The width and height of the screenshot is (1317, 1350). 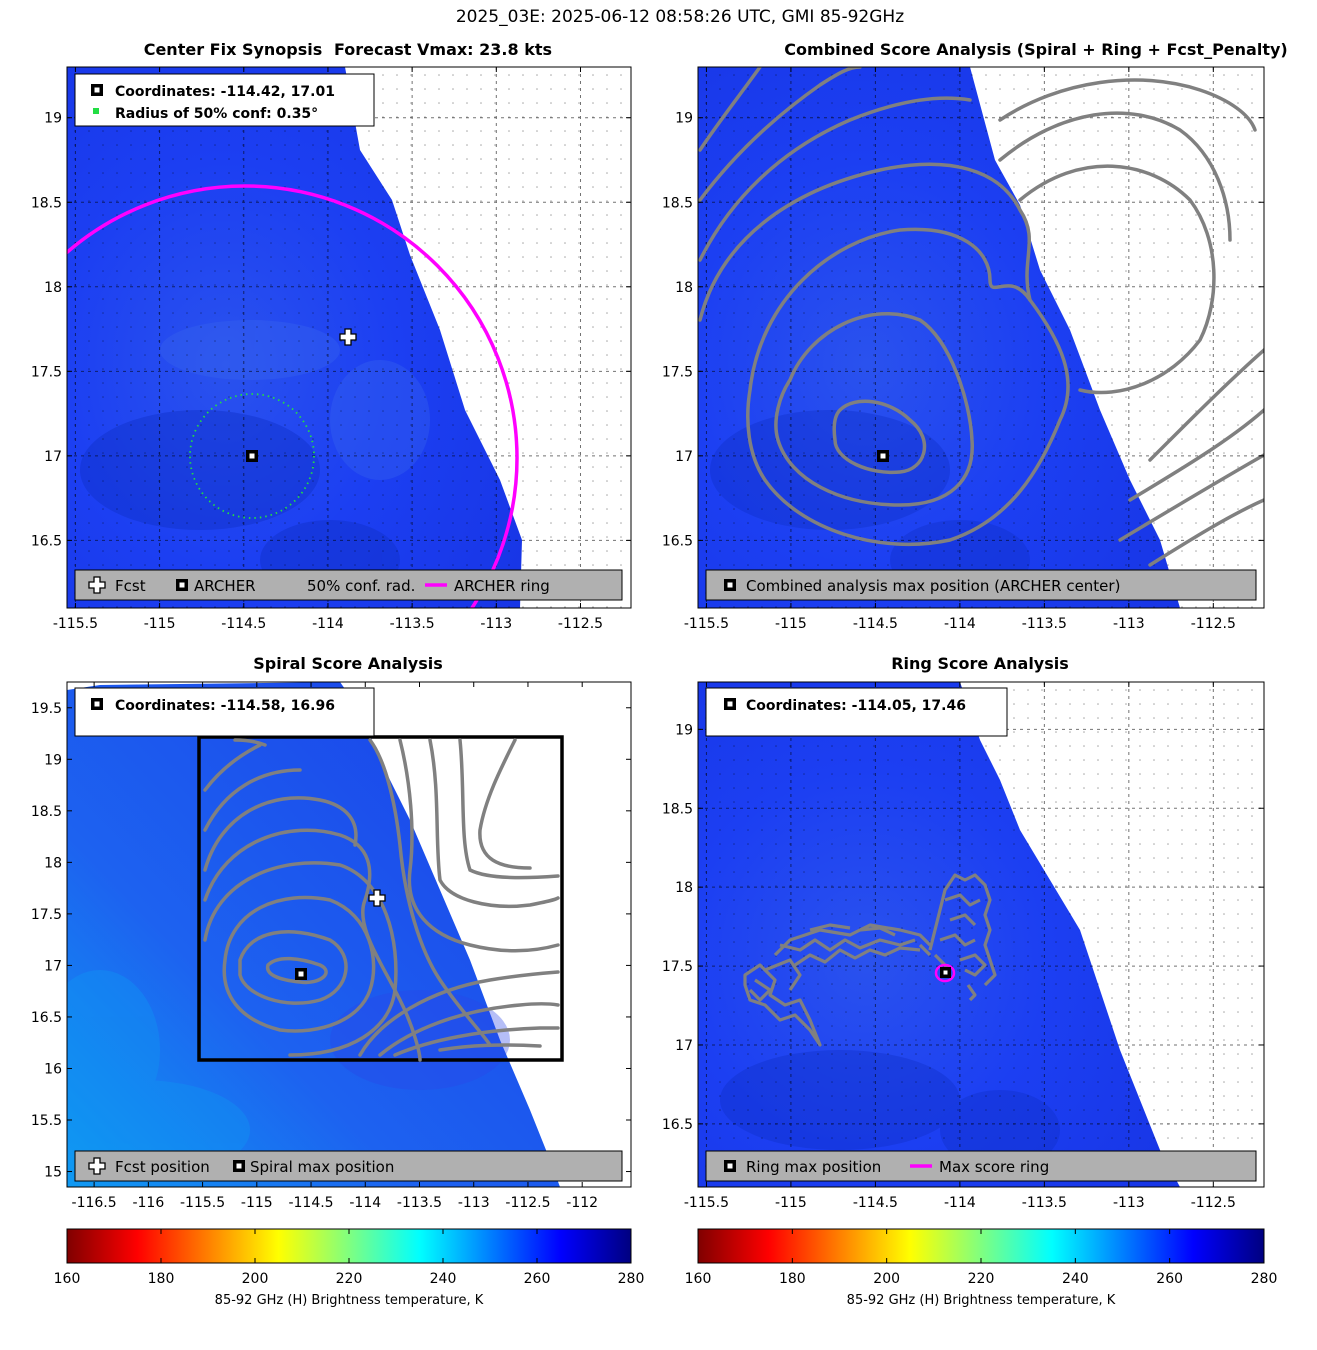 What do you see at coordinates (677, 372) in the screenshot?
I see `combined-ytick-label: 17.5` at bounding box center [677, 372].